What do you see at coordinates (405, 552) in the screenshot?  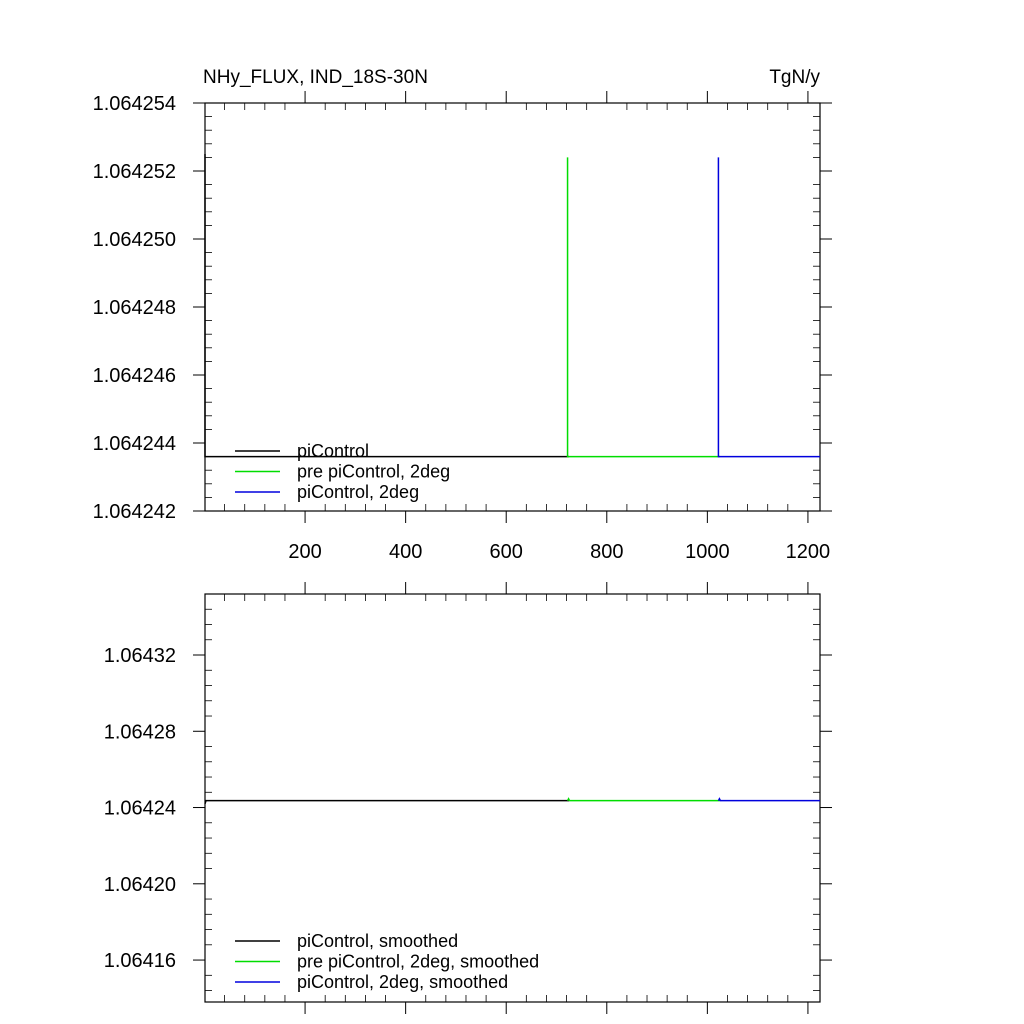 I see `x-tick-label: 400` at bounding box center [405, 552].